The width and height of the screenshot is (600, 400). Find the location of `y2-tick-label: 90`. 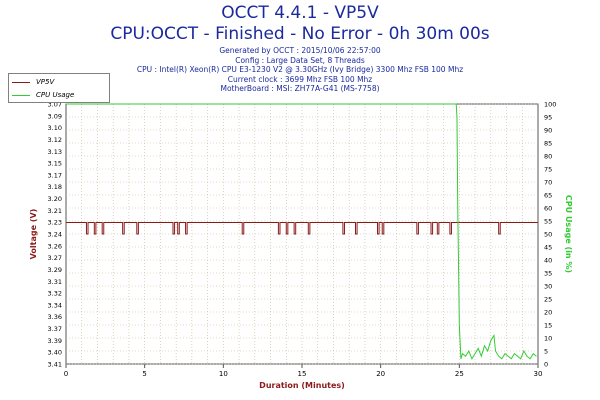

y2-tick-label: 90 is located at coordinates (548, 131).